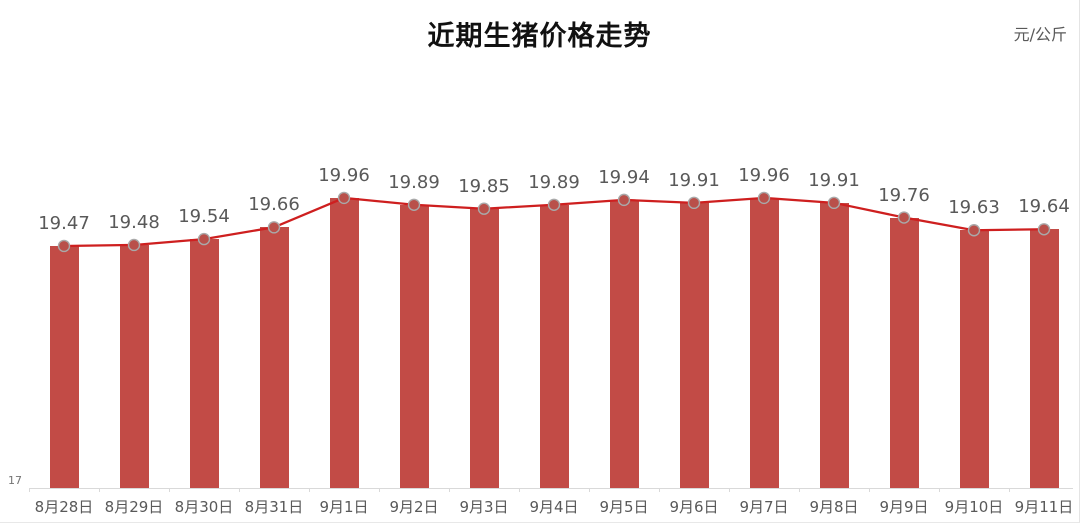  Describe the element at coordinates (1044, 507) in the screenshot. I see `x-axis-label: 9月11日` at that location.